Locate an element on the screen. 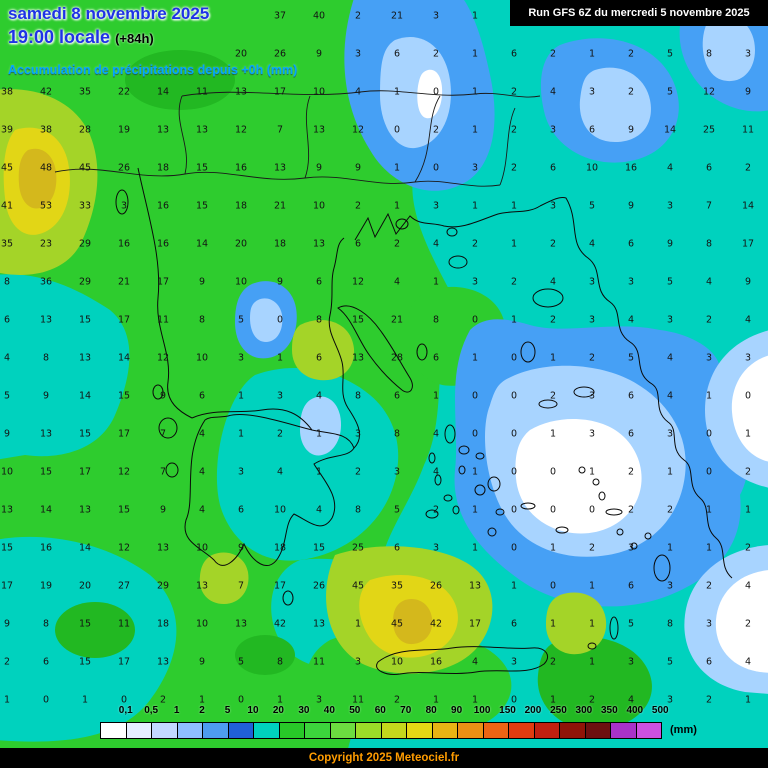 This screenshot has height=768, width=768. grid-value: 41 is located at coordinates (7, 206).